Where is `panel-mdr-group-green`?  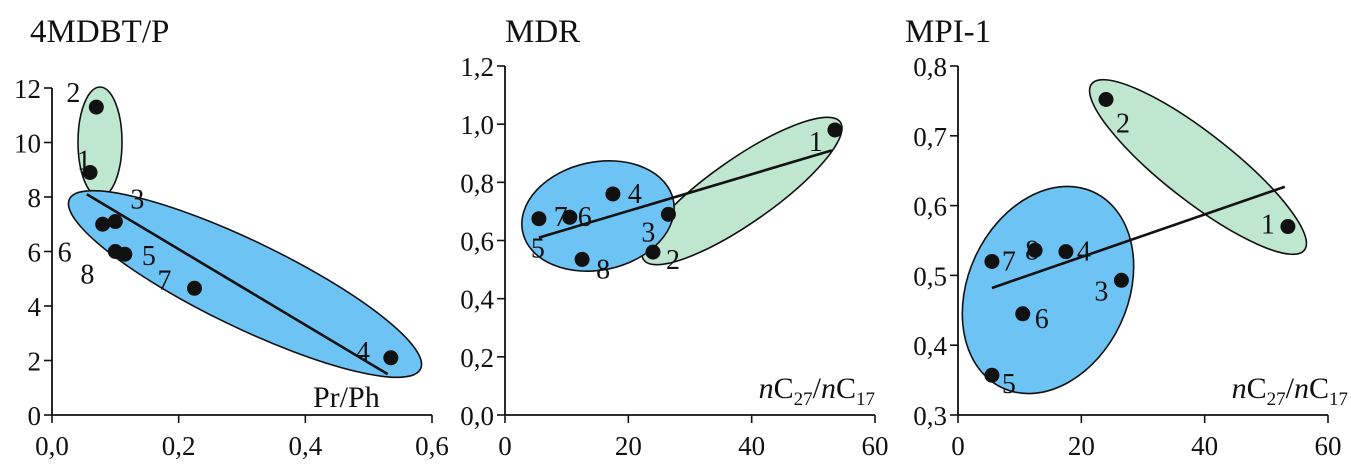 panel-mdr-group-green is located at coordinates (742, 191).